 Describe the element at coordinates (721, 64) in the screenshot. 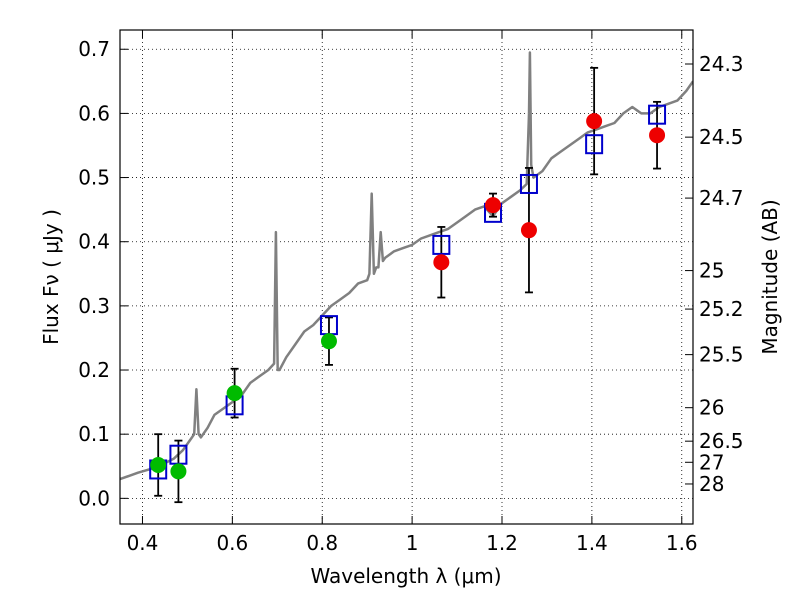

I see `y2-tick-label: 24.3` at that location.